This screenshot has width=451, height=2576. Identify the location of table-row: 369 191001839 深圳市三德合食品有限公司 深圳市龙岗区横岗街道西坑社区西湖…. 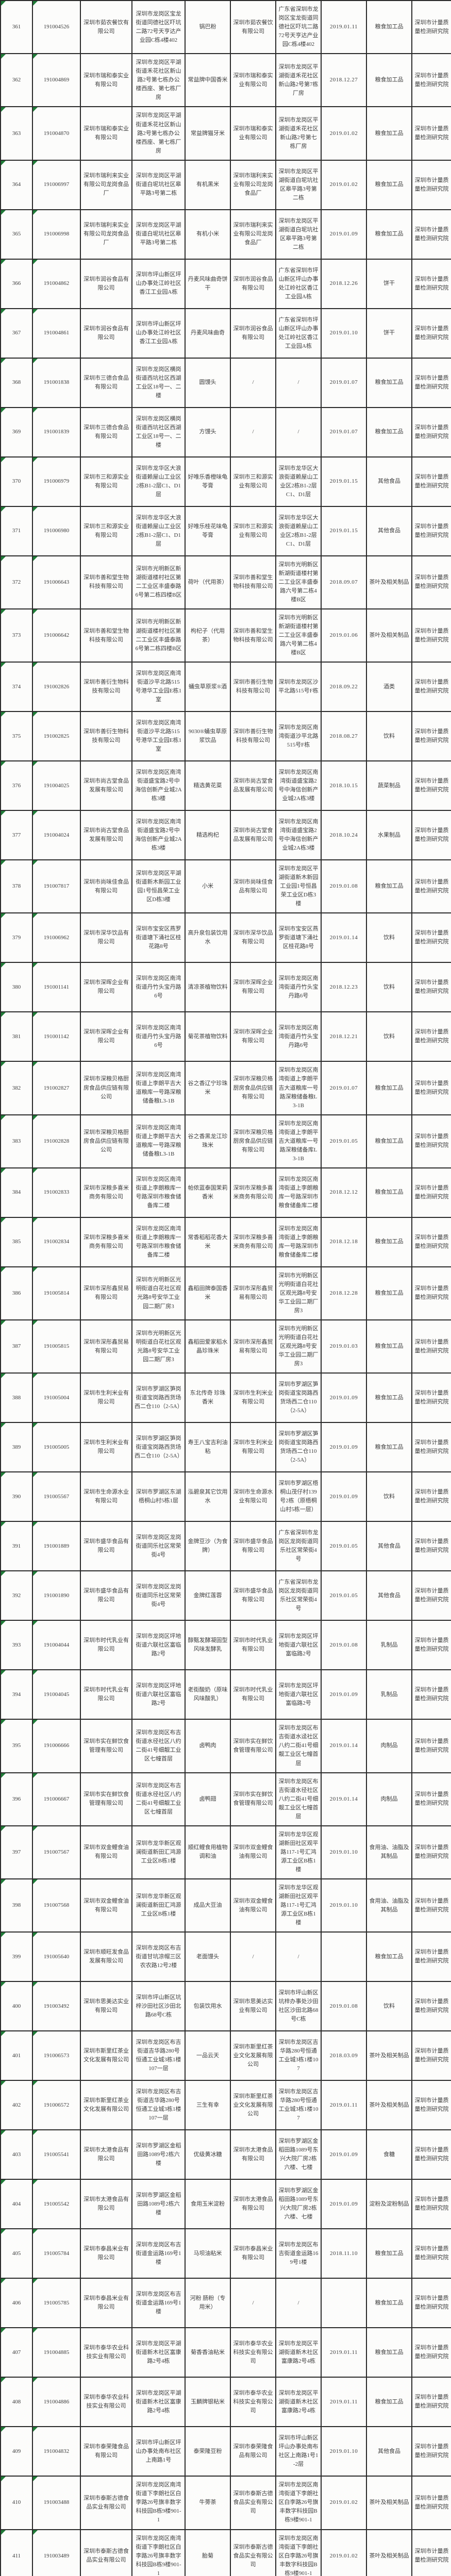
(225, 431).